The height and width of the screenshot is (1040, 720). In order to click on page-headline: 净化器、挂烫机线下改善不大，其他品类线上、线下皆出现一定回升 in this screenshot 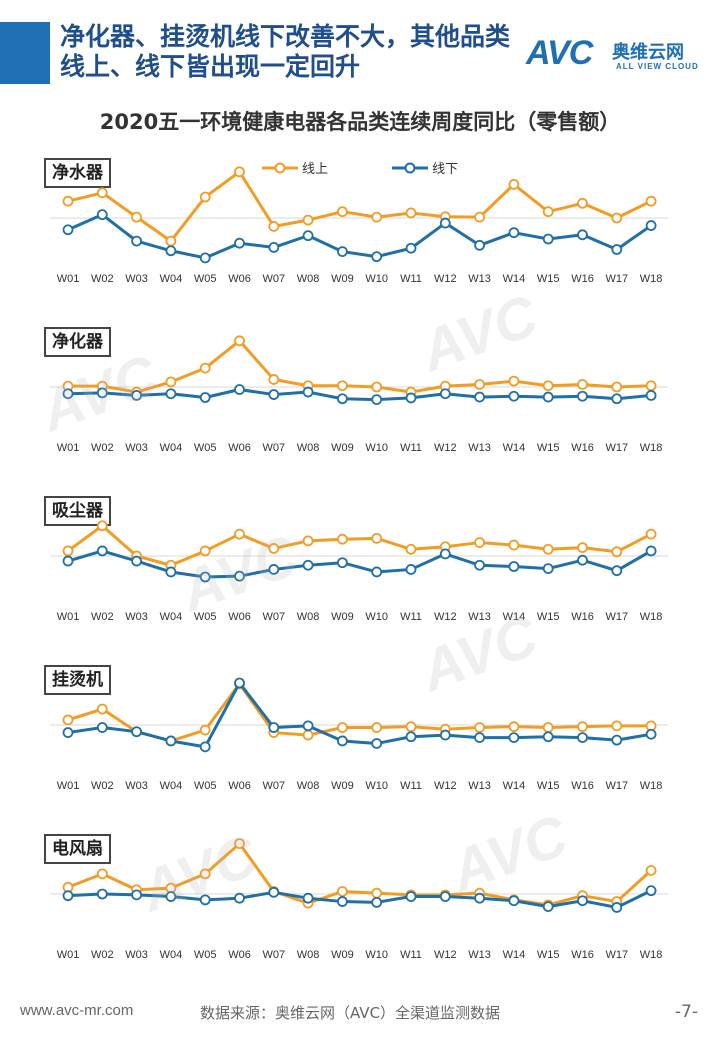, I will do `click(285, 51)`.